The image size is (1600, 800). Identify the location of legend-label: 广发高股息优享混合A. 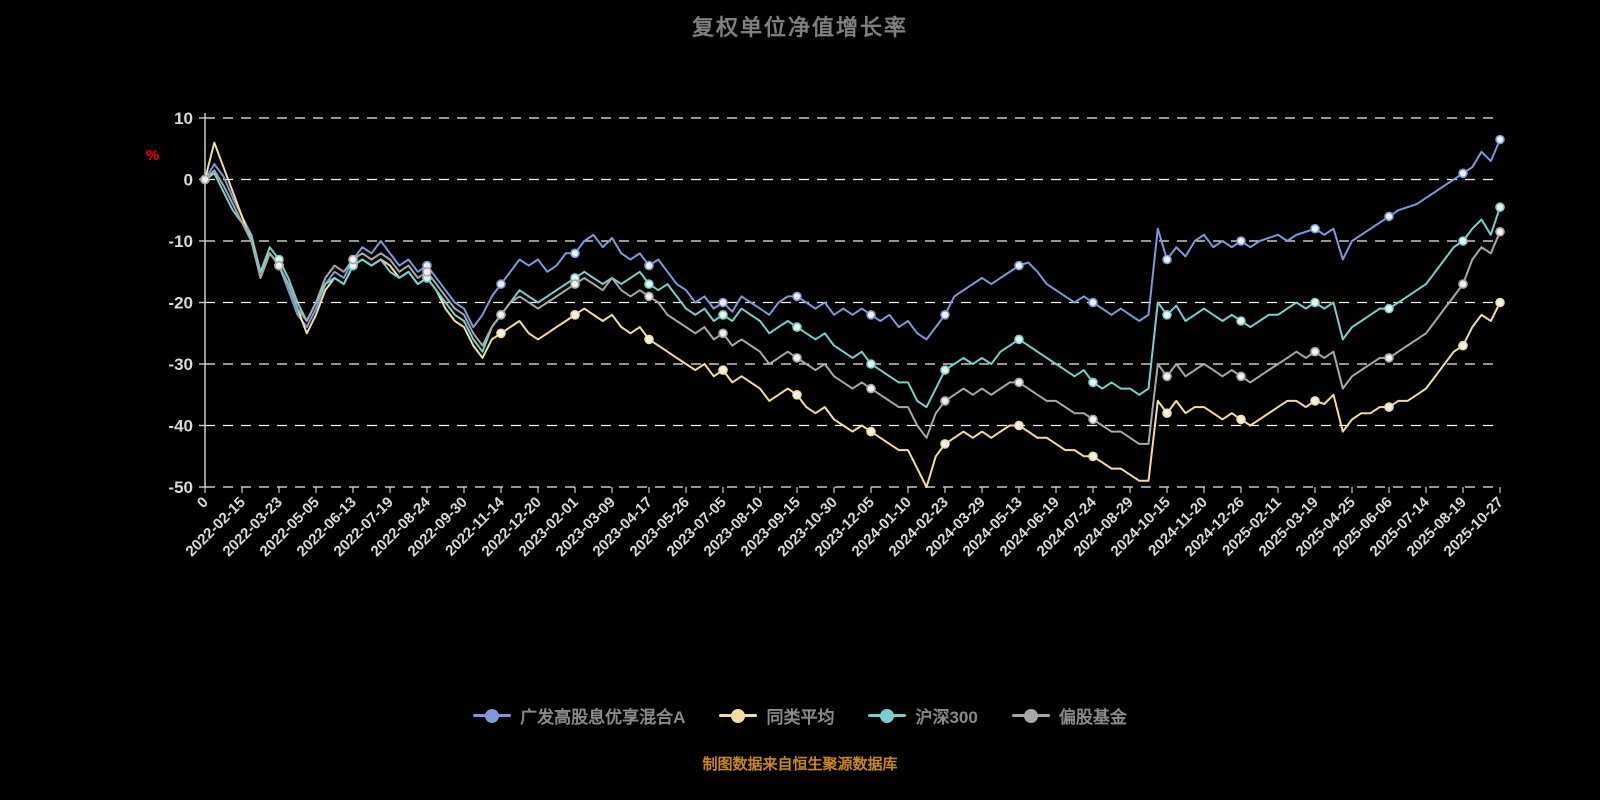
(603, 717).